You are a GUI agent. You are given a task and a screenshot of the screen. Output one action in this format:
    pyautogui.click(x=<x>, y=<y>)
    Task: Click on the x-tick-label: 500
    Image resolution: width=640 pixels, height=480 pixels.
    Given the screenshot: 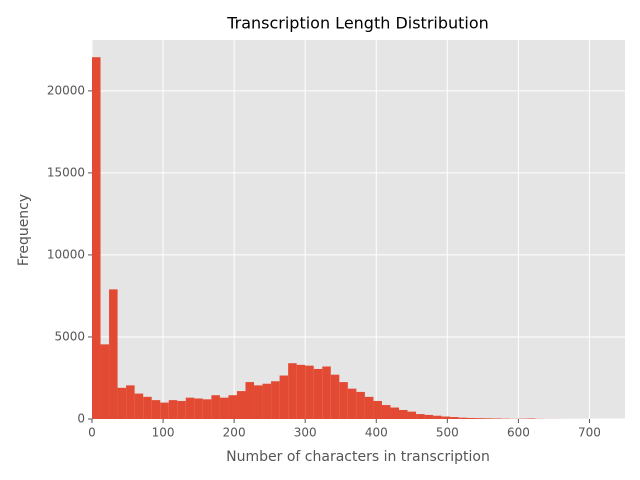 What is the action you would take?
    pyautogui.click(x=447, y=433)
    